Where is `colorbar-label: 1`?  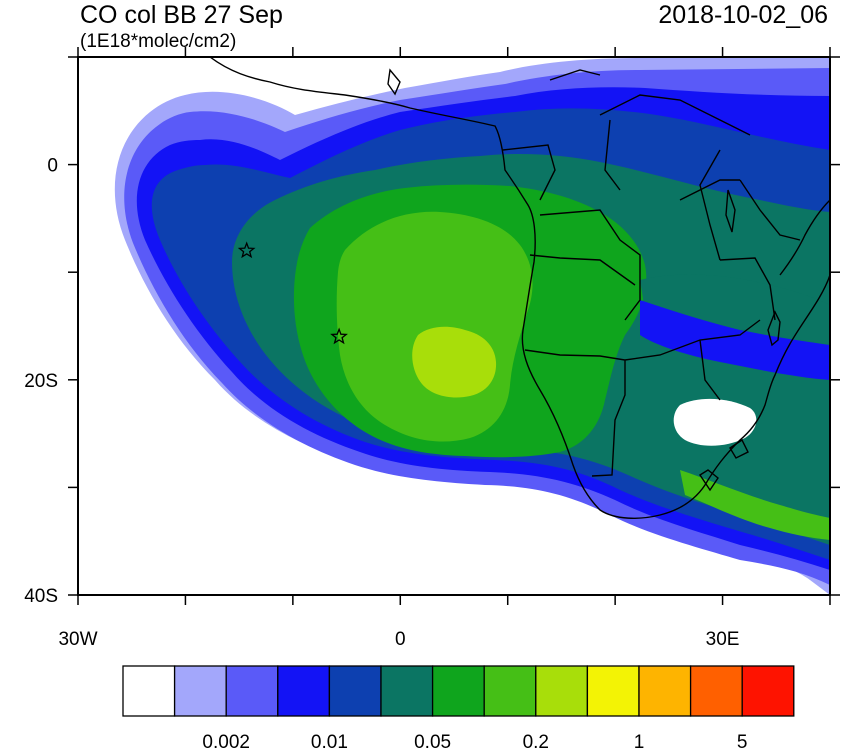
colorbar-label: 1 is located at coordinates (639, 741).